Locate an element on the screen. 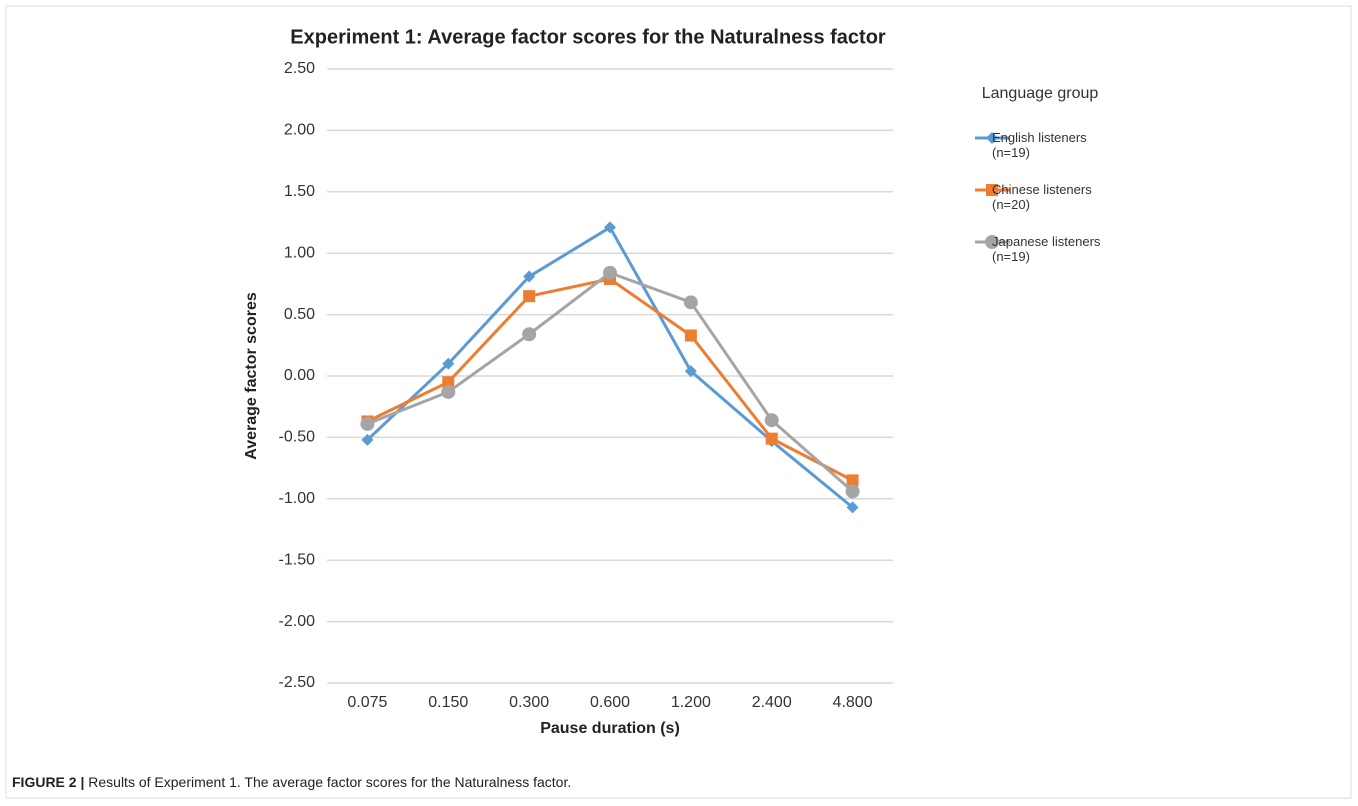  legend-title: Language group is located at coordinates (1040, 93).